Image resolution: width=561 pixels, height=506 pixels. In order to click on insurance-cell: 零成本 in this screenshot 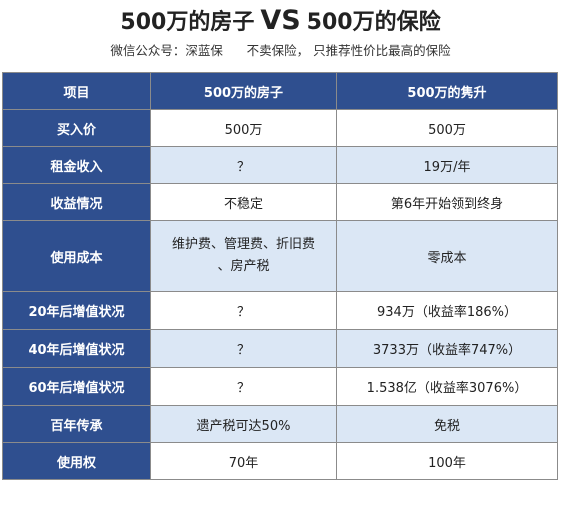, I will do `click(447, 256)`.